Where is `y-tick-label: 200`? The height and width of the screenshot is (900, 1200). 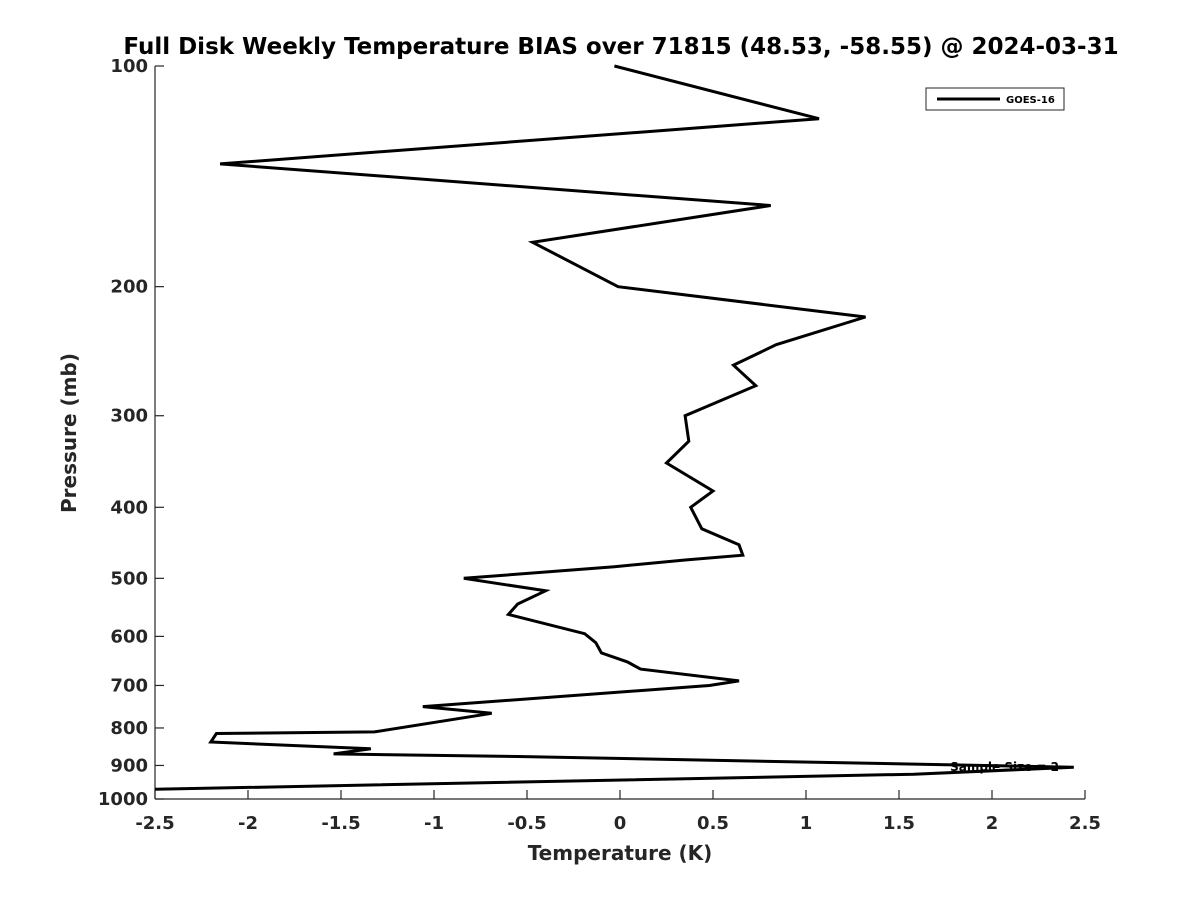
y-tick-label: 200 is located at coordinates (129, 287).